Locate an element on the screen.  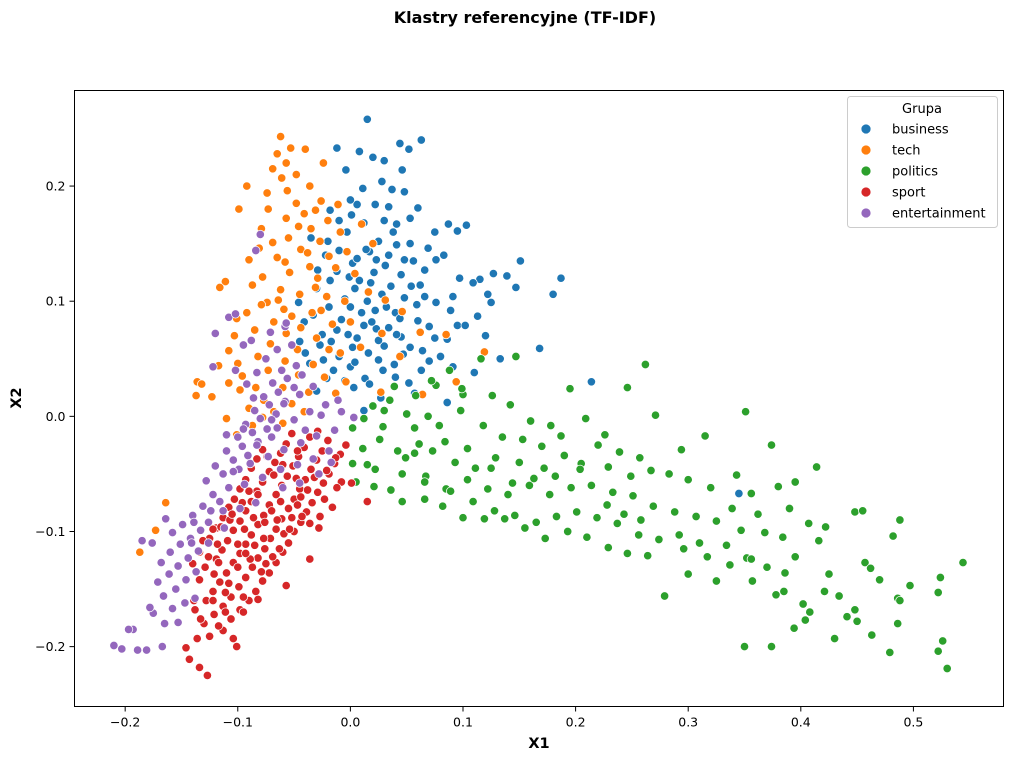
legend-label-tech: tech is located at coordinates (906, 151).